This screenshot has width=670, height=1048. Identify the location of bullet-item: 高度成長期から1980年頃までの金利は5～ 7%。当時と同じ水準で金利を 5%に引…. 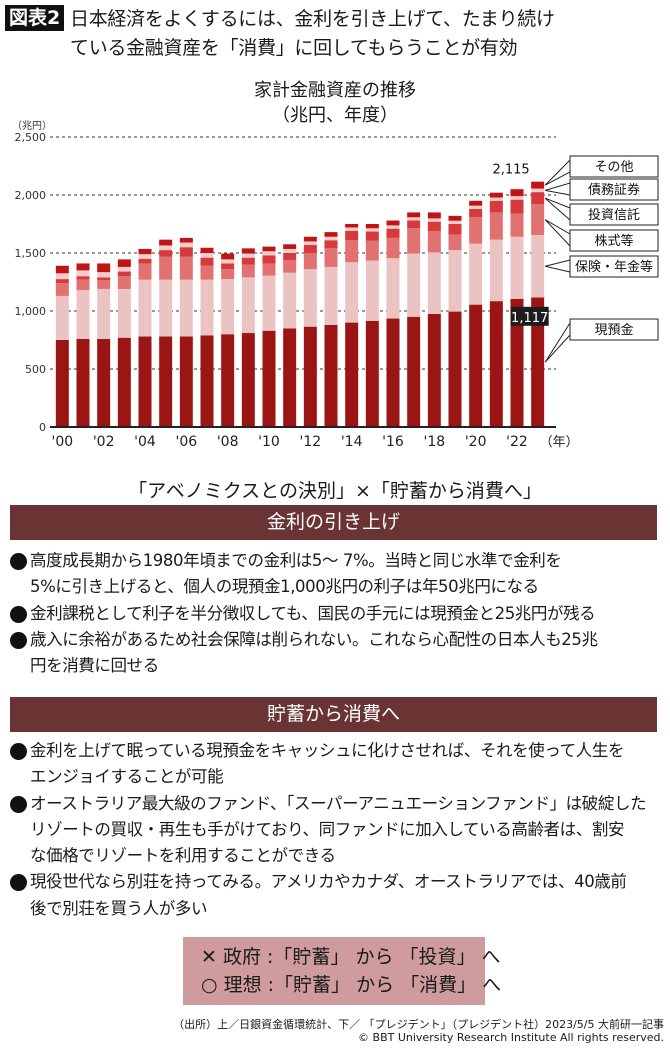
(337, 574).